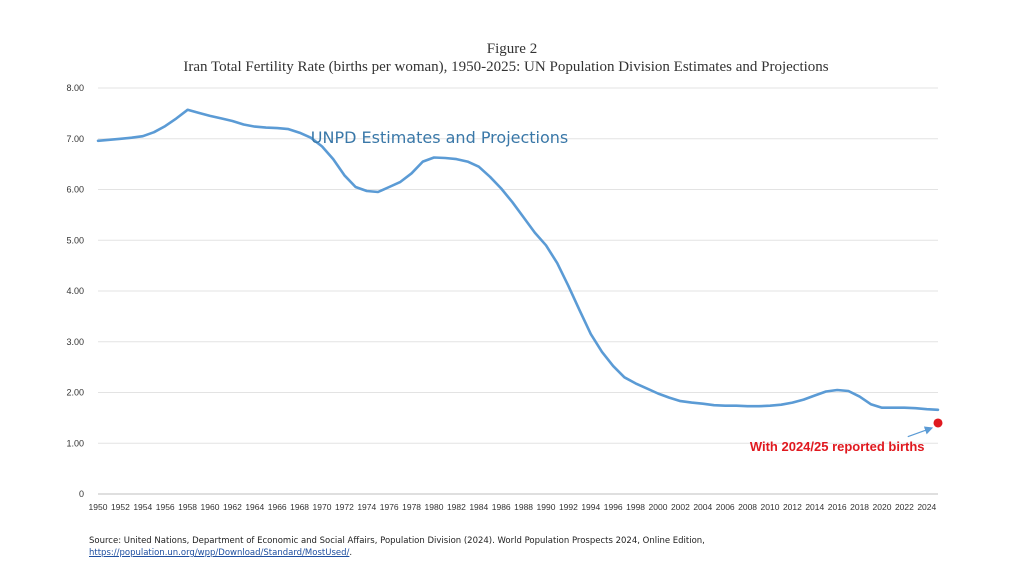 The height and width of the screenshot is (576, 1024). What do you see at coordinates (456, 507) in the screenshot?
I see `x-tick-label: 1982` at bounding box center [456, 507].